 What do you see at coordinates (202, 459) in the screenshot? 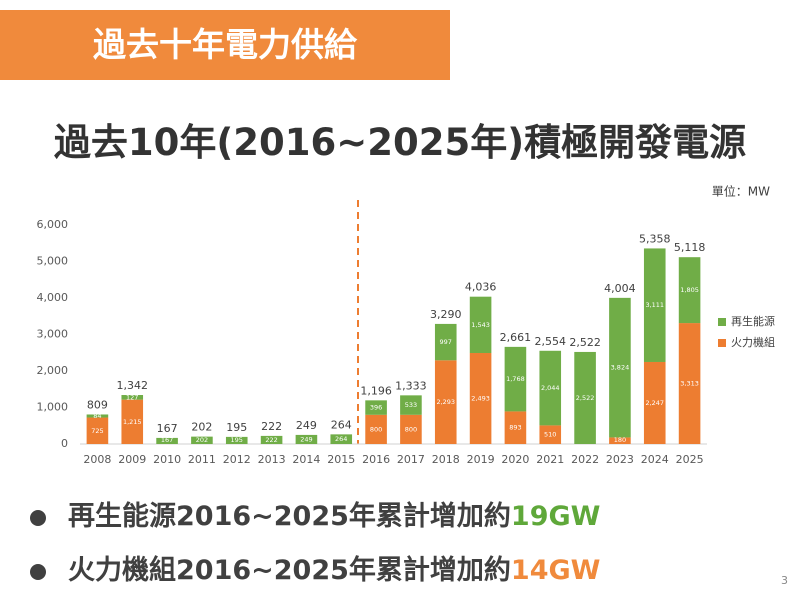
I see `x-tick-label: 2011` at bounding box center [202, 459].